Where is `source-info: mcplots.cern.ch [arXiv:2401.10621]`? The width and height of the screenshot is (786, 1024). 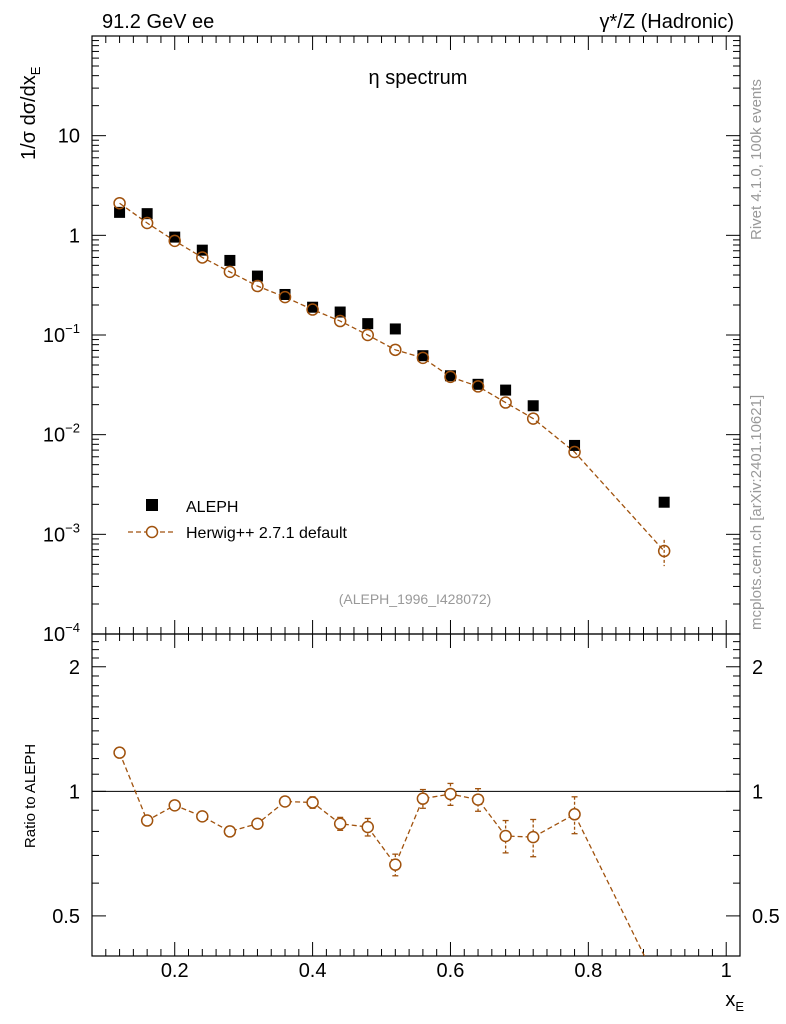 source-info: mcplots.cern.ch [arXiv:2401.10621] is located at coordinates (756, 512).